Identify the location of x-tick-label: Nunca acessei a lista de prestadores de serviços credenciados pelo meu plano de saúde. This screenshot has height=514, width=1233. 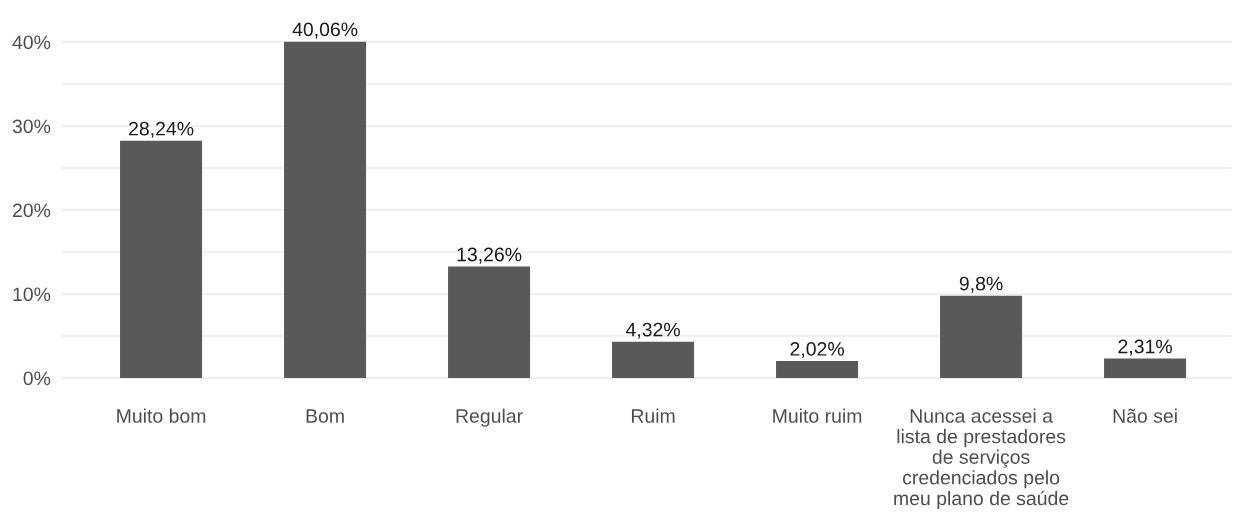
(981, 459).